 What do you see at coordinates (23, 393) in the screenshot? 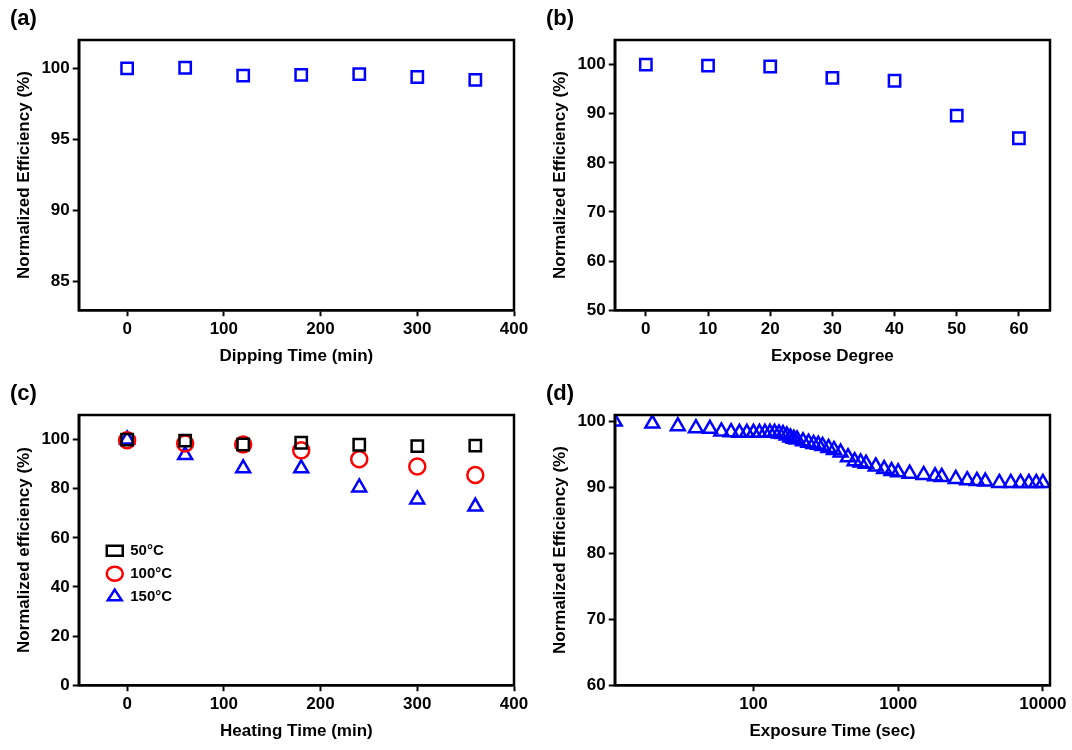
I see `chart-title: (c)` at bounding box center [23, 393].